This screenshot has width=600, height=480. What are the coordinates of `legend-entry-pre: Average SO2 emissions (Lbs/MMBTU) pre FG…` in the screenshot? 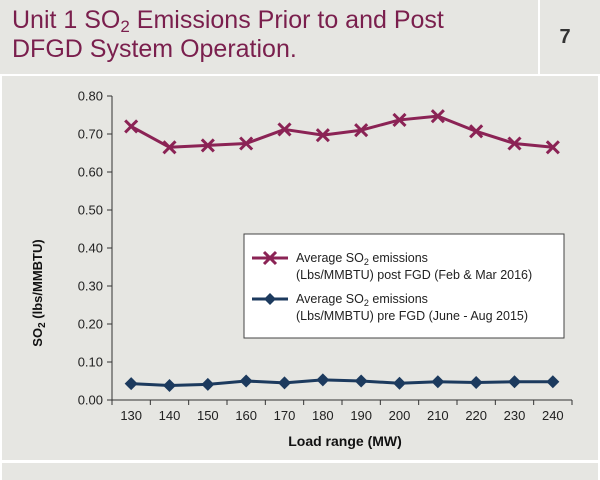 It's located at (390, 307).